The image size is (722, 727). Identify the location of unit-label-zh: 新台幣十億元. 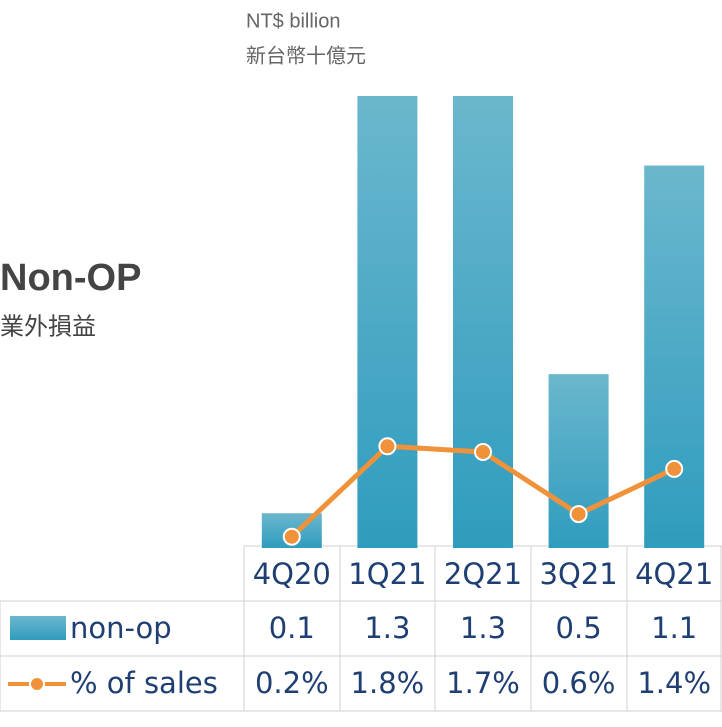
(306, 55).